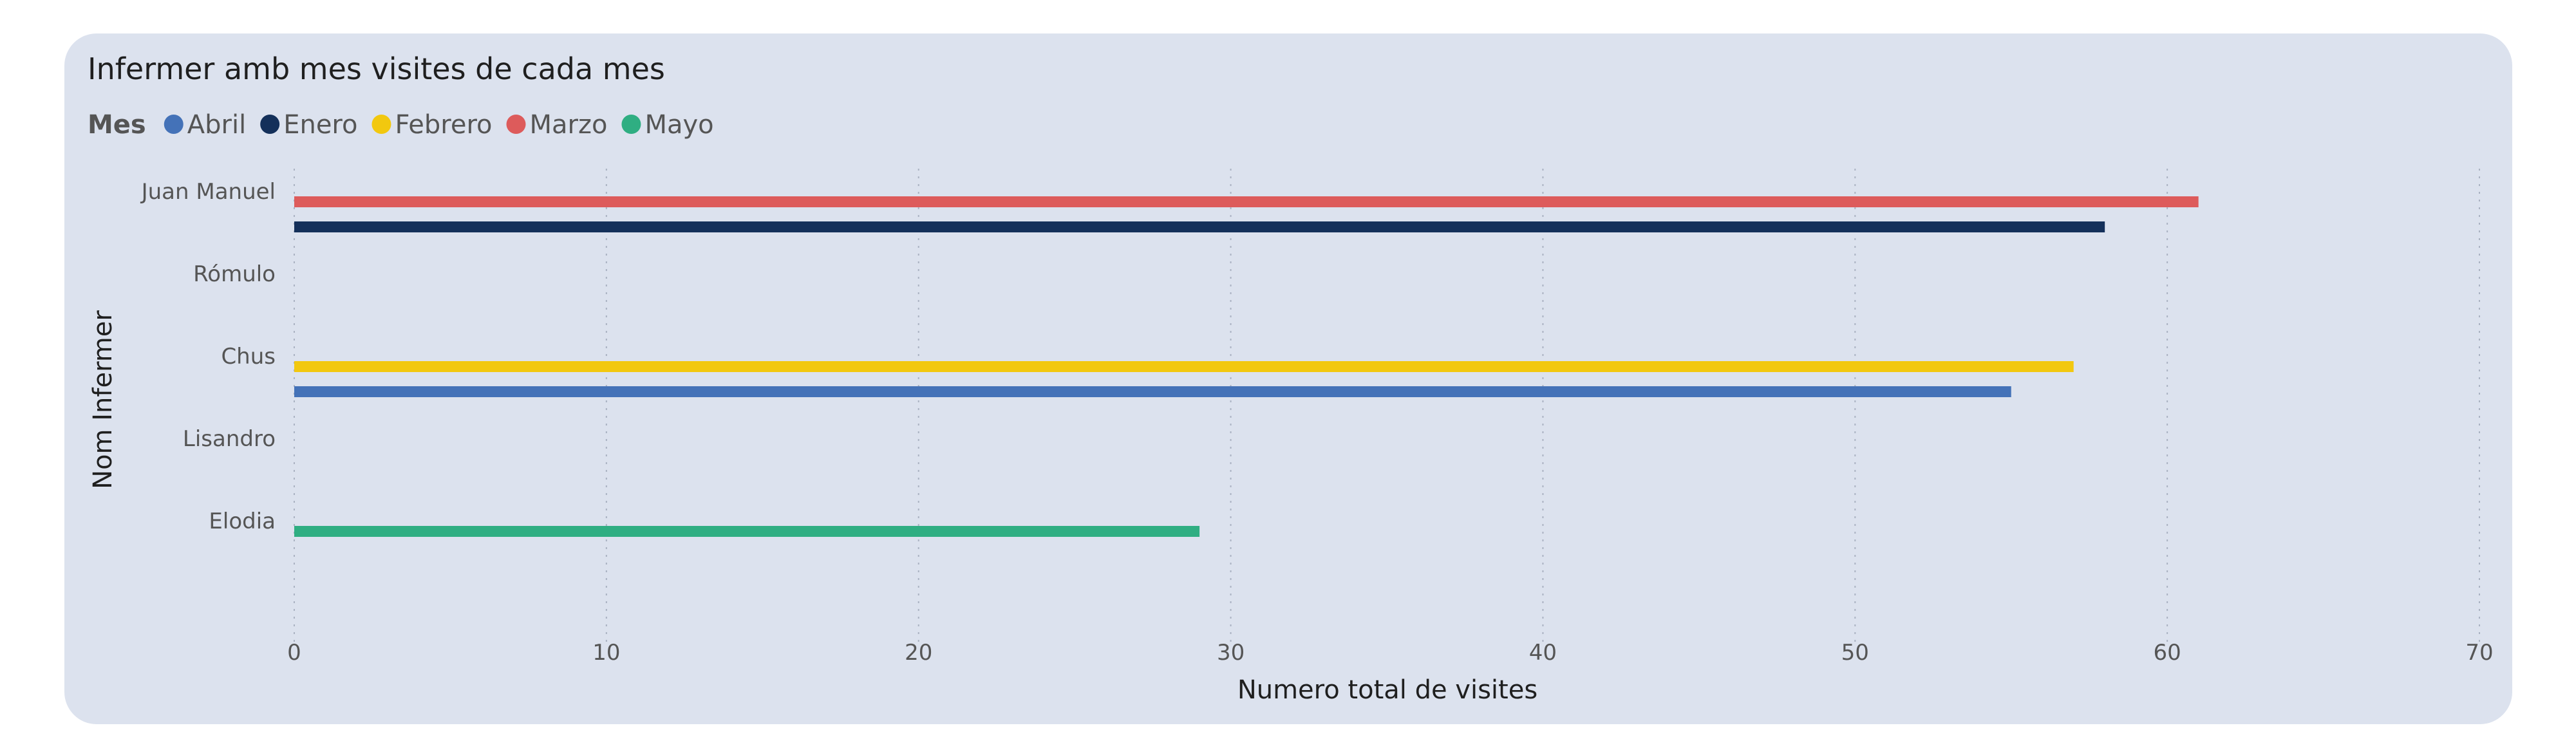  What do you see at coordinates (678, 125) in the screenshot?
I see `legend-label-mayo: Mayo` at bounding box center [678, 125].